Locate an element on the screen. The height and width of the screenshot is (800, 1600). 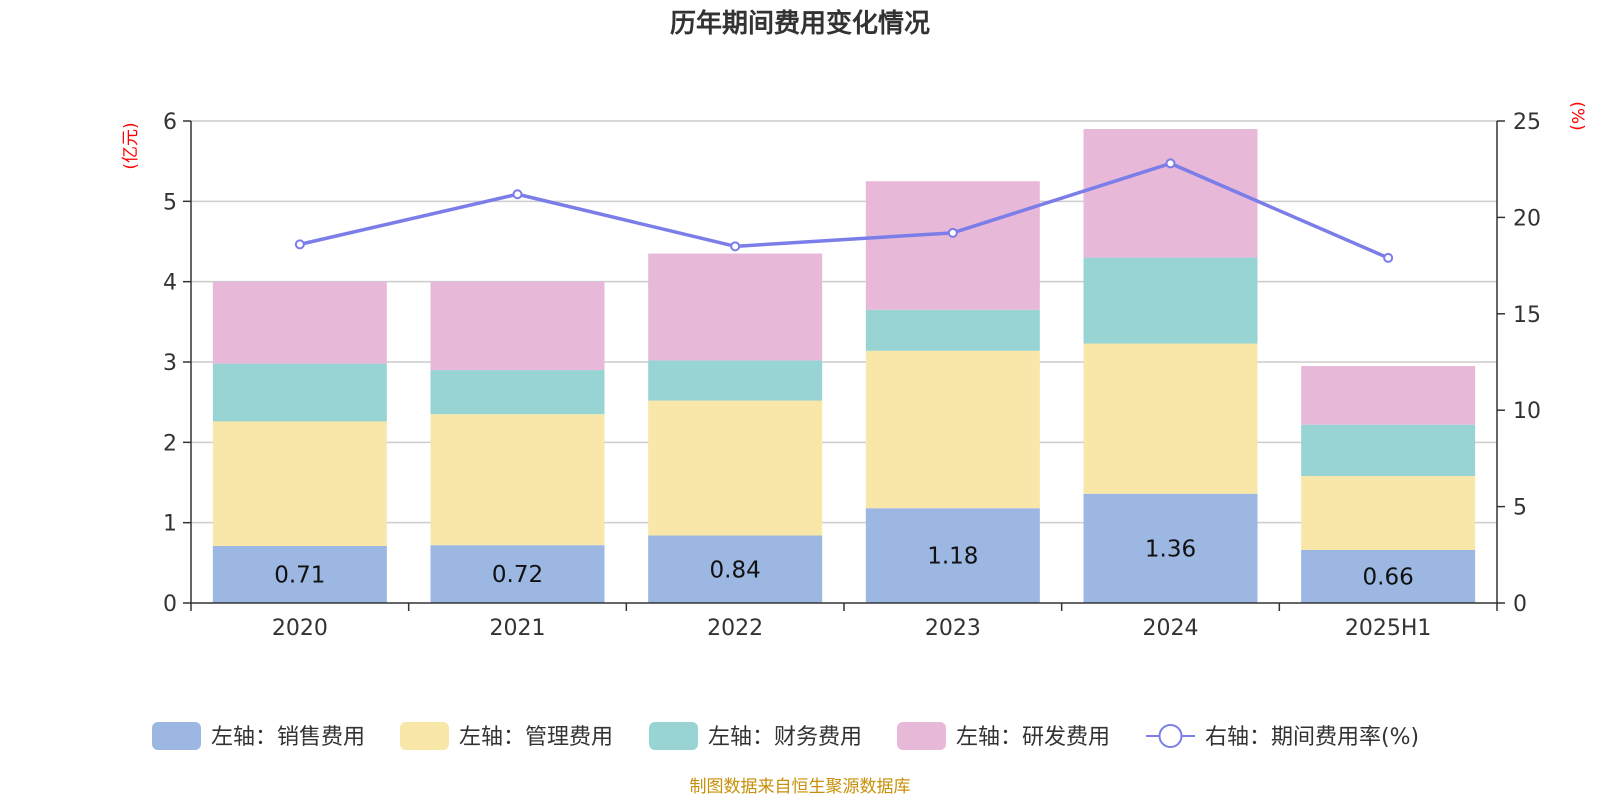
chart-title: 历年期间费用变化情况 is located at coordinates (800, 23).